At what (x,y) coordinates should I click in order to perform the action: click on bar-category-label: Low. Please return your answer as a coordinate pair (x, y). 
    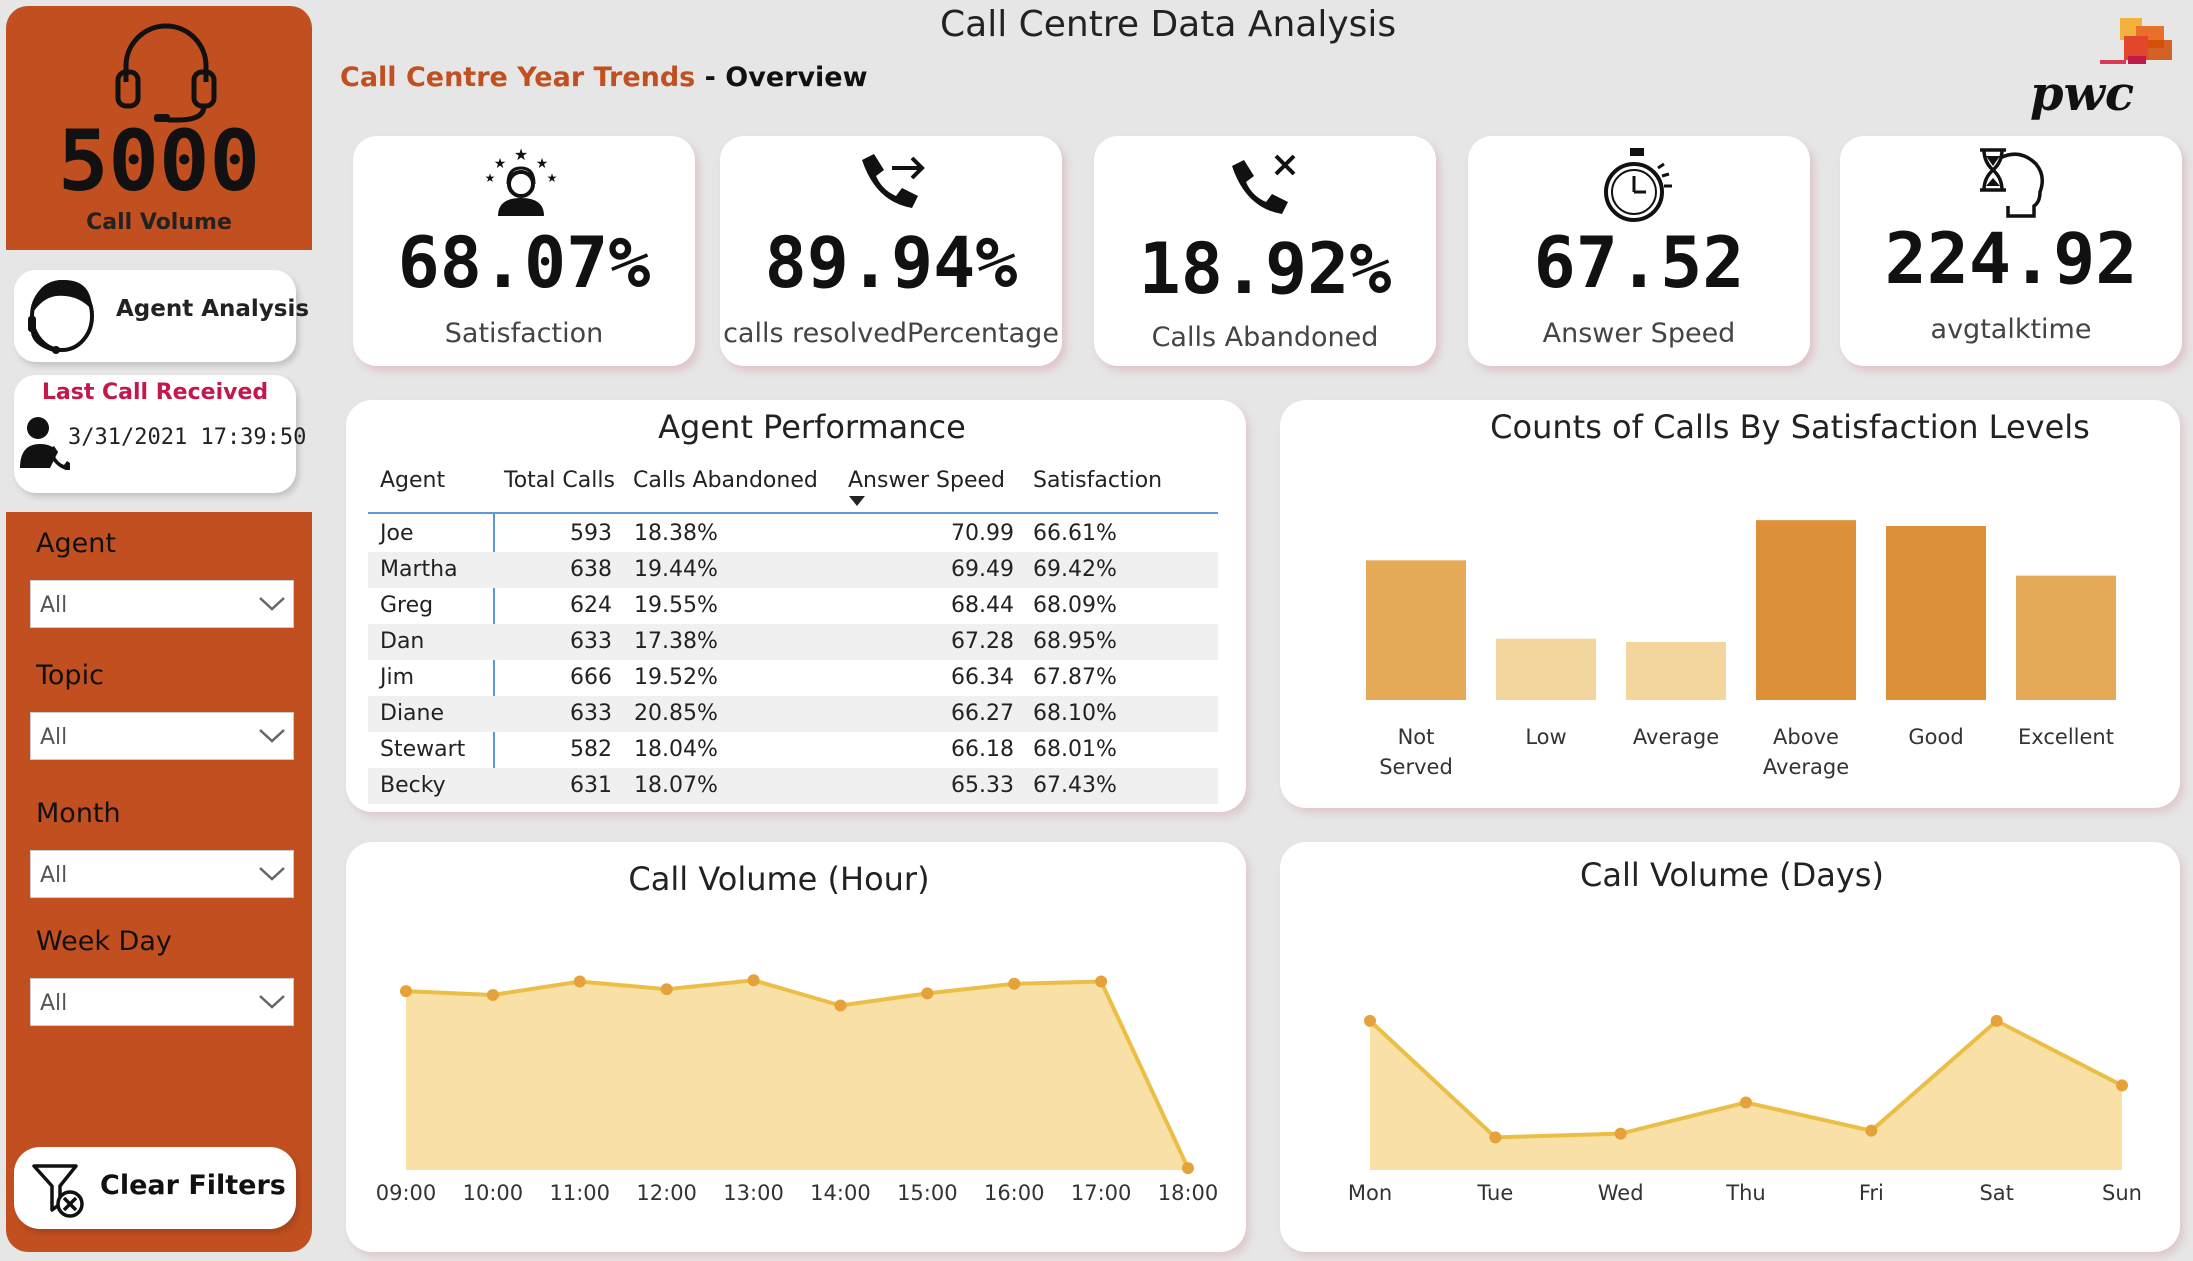
    Looking at the image, I should click on (1545, 737).